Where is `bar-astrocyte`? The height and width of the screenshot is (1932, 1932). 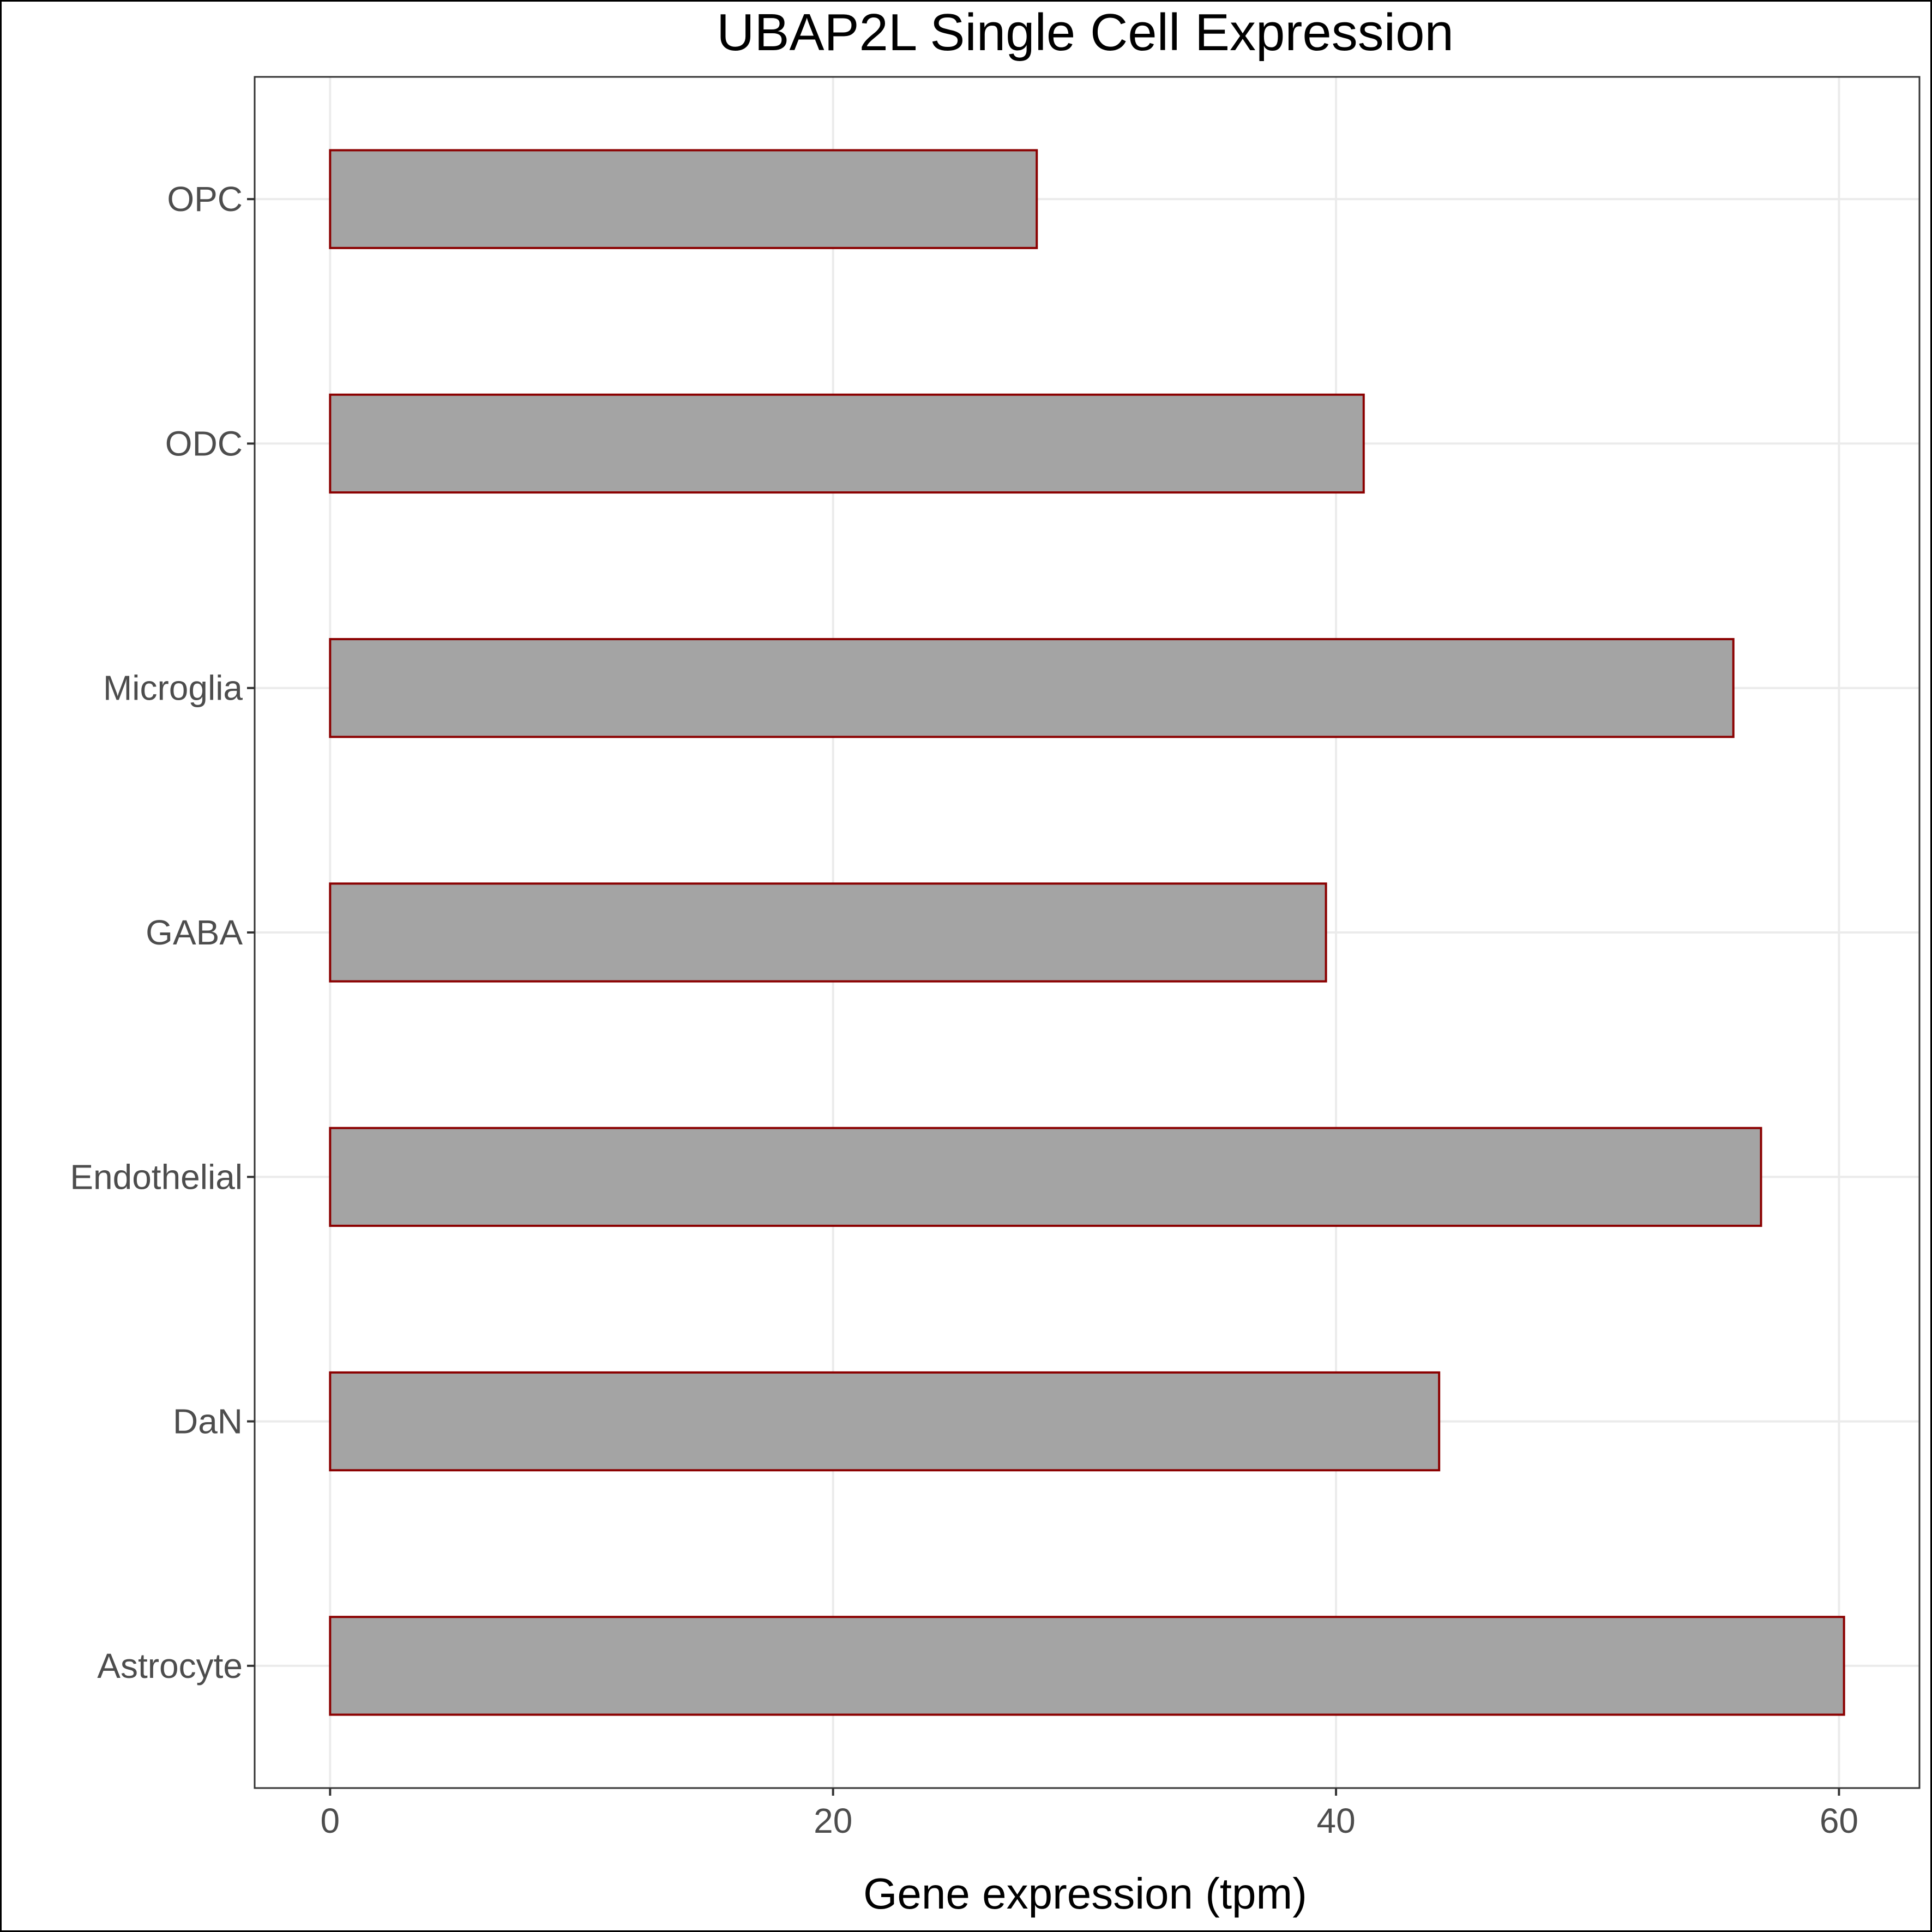
bar-astrocyte is located at coordinates (1087, 1666).